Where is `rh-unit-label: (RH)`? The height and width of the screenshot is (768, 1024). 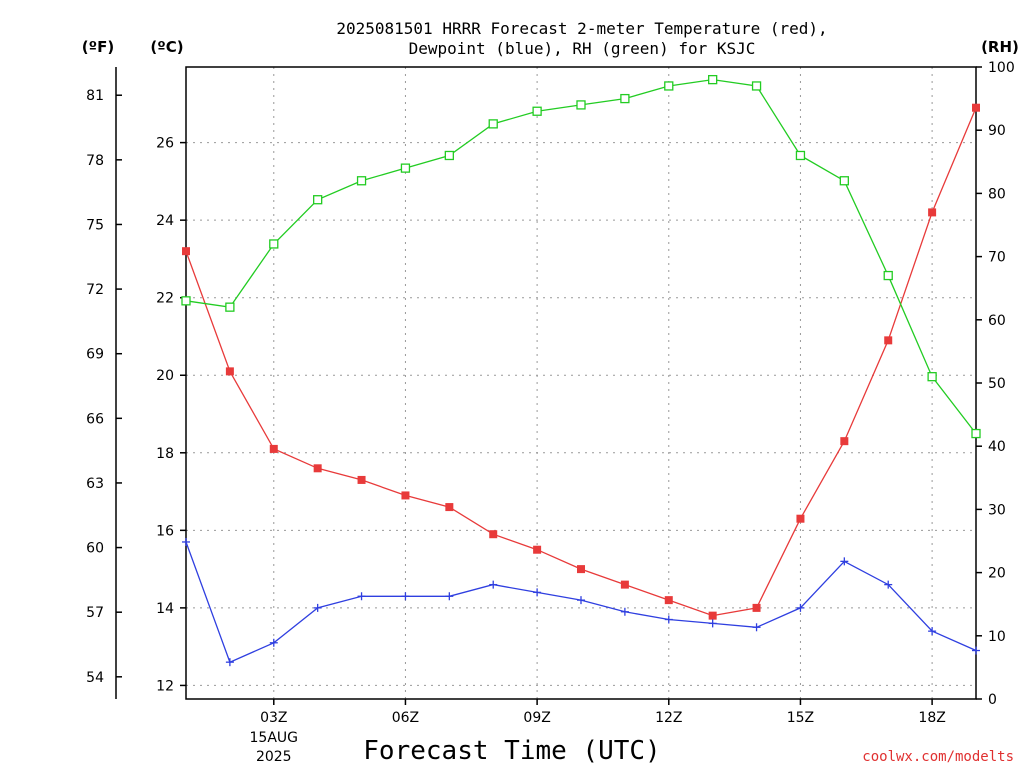 rh-unit-label: (RH) is located at coordinates (1000, 47).